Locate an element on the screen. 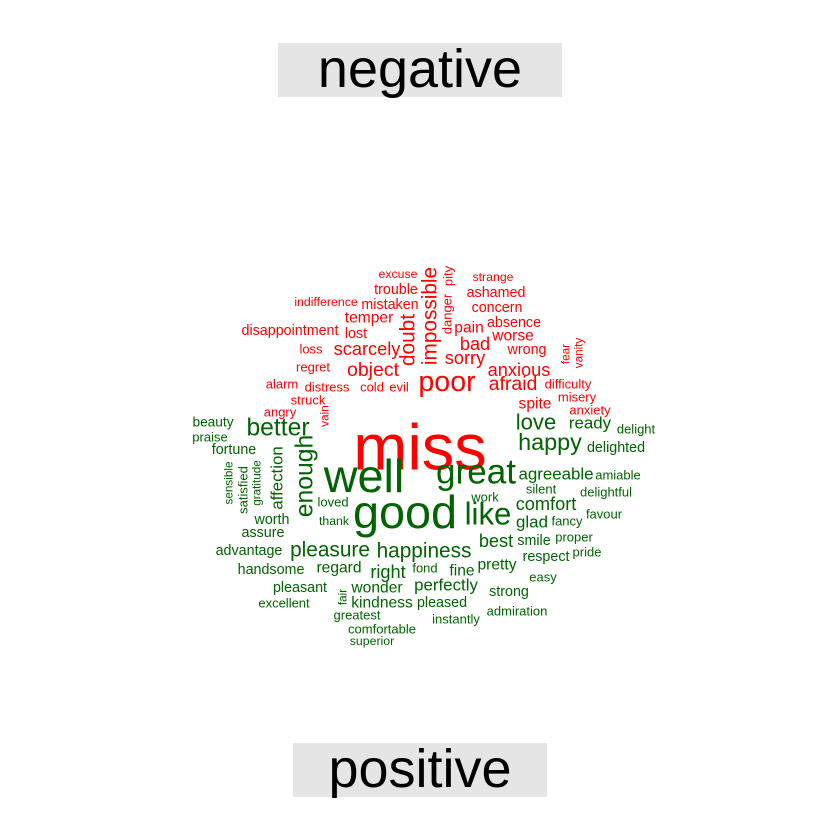  word-positive-superior: superior is located at coordinates (372, 641).